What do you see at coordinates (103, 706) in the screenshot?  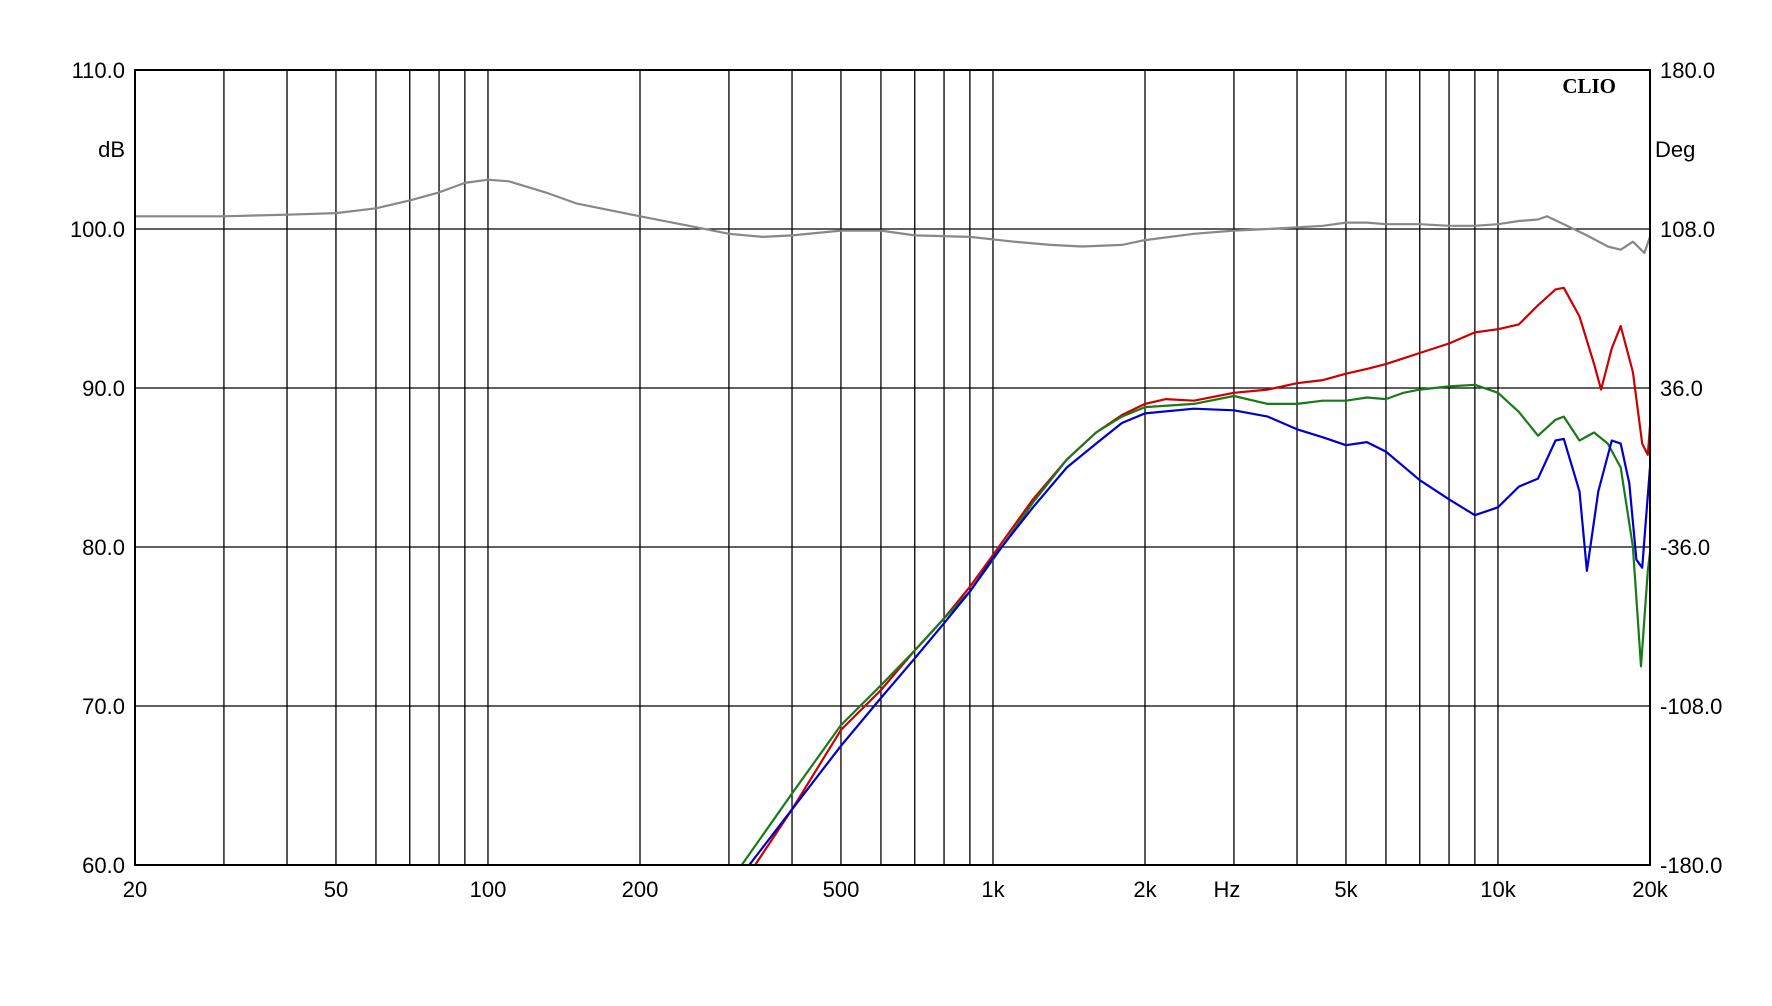 I see `y-tick-label-left: 70.0` at bounding box center [103, 706].